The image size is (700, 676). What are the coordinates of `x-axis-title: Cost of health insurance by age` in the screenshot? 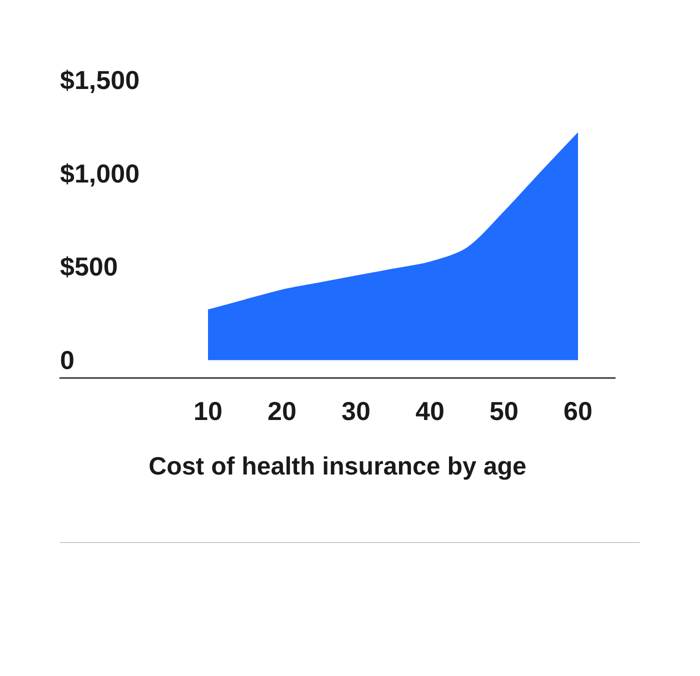 It's located at (337, 466).